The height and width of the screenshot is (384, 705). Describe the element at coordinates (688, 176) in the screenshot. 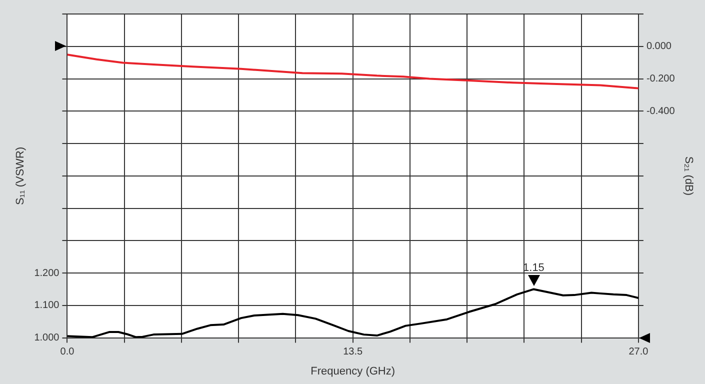

I see `y2-axis-title: S₂₁ (dB)` at that location.